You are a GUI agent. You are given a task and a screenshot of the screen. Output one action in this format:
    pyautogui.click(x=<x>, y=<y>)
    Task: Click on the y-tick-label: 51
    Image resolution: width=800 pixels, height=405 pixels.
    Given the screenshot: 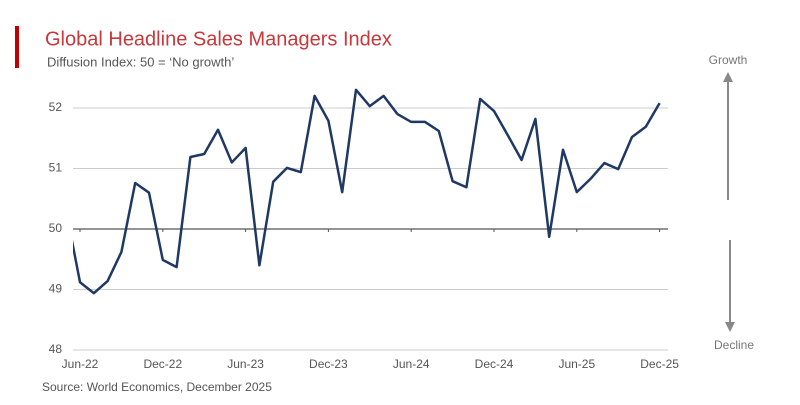 What is the action you would take?
    pyautogui.click(x=56, y=168)
    